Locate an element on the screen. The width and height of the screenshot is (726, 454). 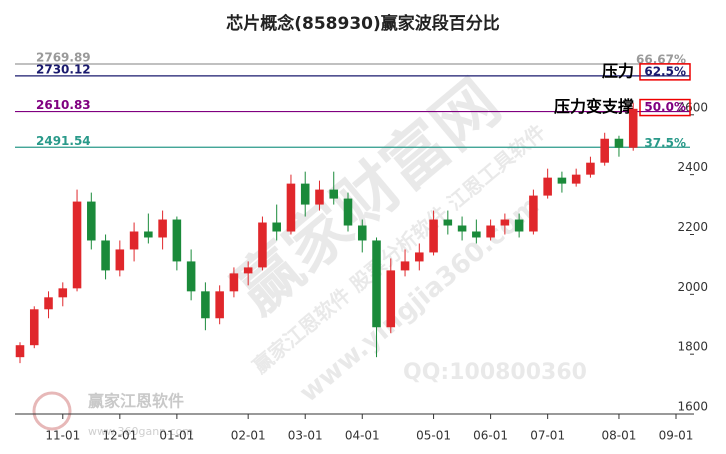
logo: 赢家江恩软件 www.360gann.com is located at coordinates (112, 414).